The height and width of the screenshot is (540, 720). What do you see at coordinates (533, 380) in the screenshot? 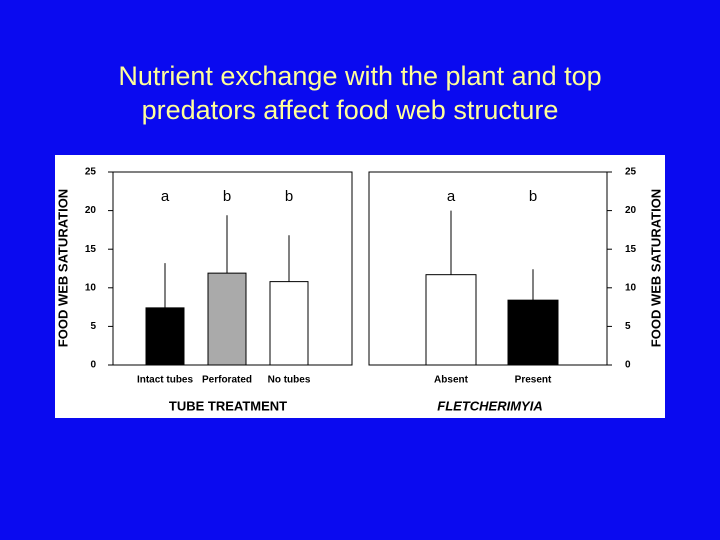
I see `x-tick-label: Present` at bounding box center [533, 380].